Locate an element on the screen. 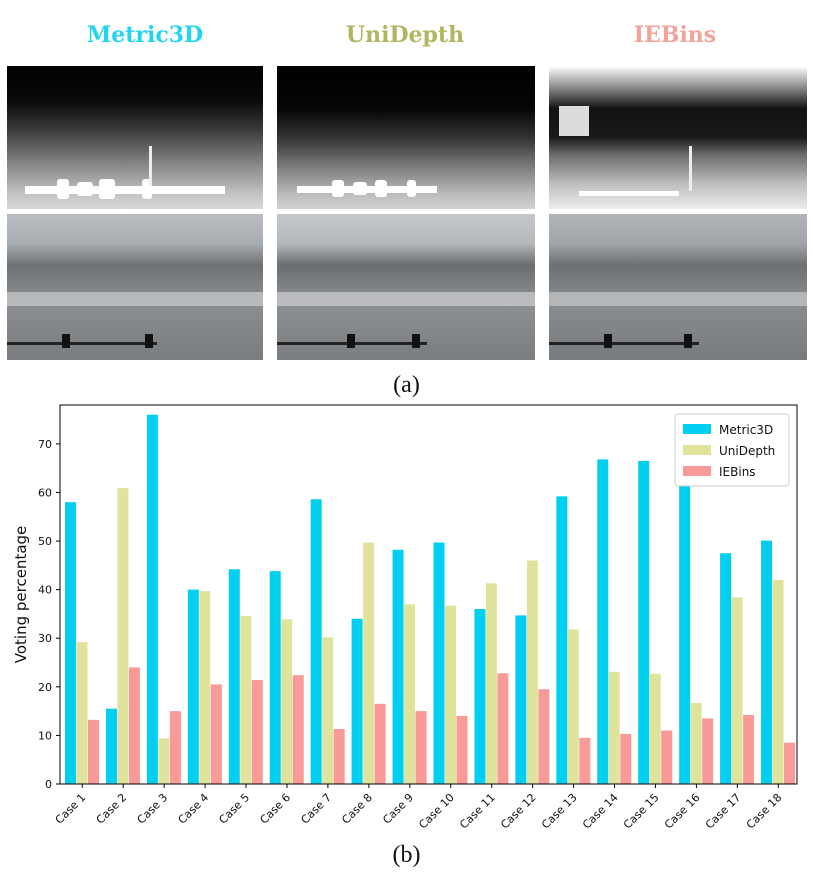 The image size is (813, 881). legend-swatch-metric3d is located at coordinates (697, 429).